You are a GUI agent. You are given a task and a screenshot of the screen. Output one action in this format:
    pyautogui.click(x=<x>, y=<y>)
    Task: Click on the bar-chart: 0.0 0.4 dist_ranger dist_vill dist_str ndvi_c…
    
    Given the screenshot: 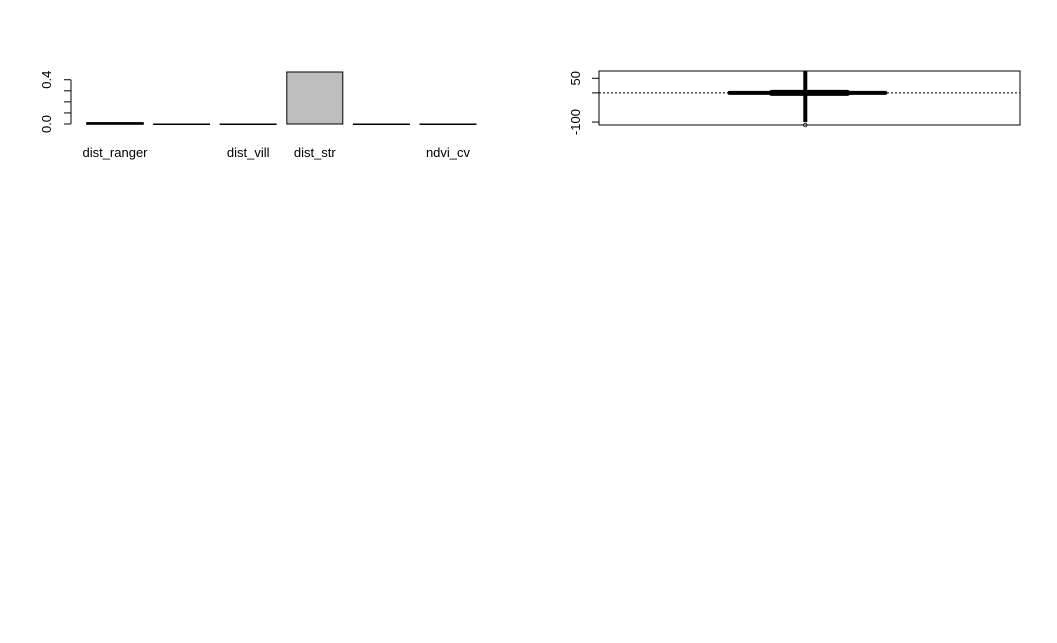 What is the action you would take?
    pyautogui.click(x=258, y=115)
    